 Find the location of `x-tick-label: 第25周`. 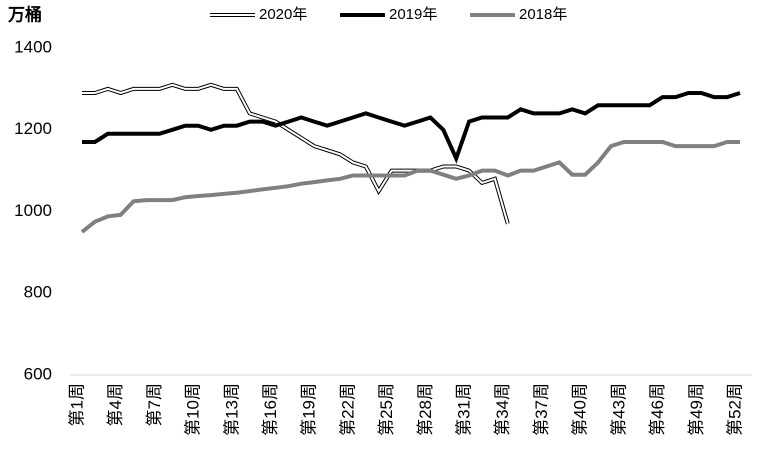

x-tick-label: 第25周 is located at coordinates (386, 409).